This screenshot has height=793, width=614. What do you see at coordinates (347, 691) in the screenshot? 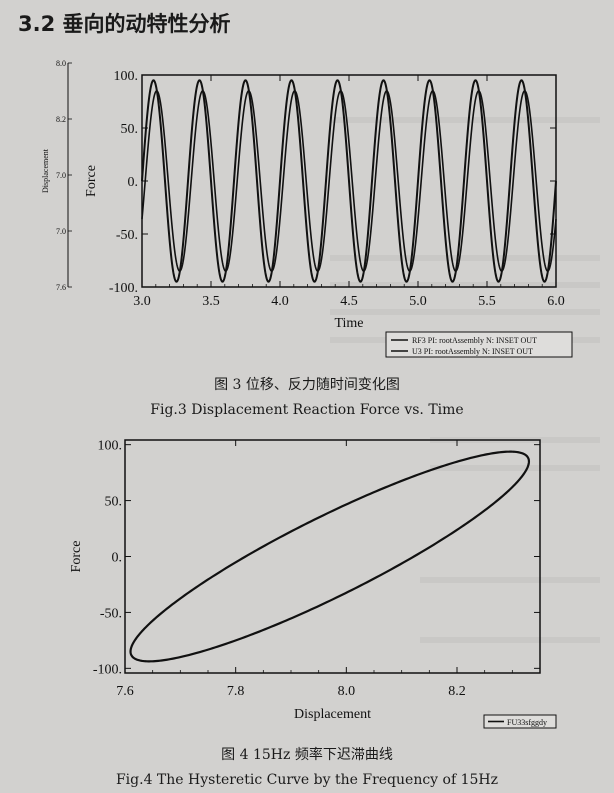
I see `x-tick-label: 8.0` at bounding box center [347, 691].